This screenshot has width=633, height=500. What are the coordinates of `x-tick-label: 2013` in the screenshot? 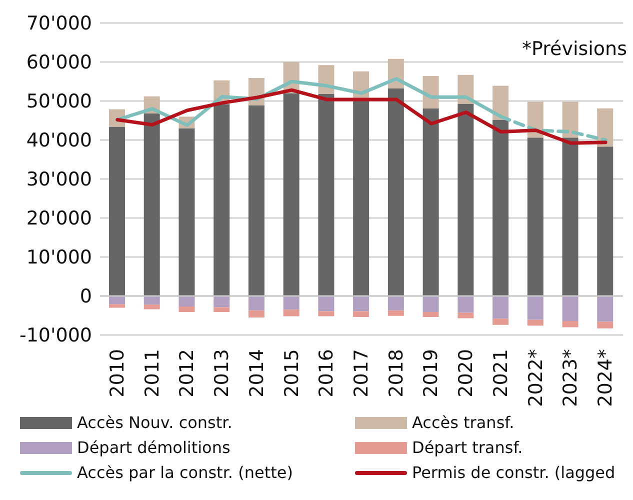 It's located at (222, 373).